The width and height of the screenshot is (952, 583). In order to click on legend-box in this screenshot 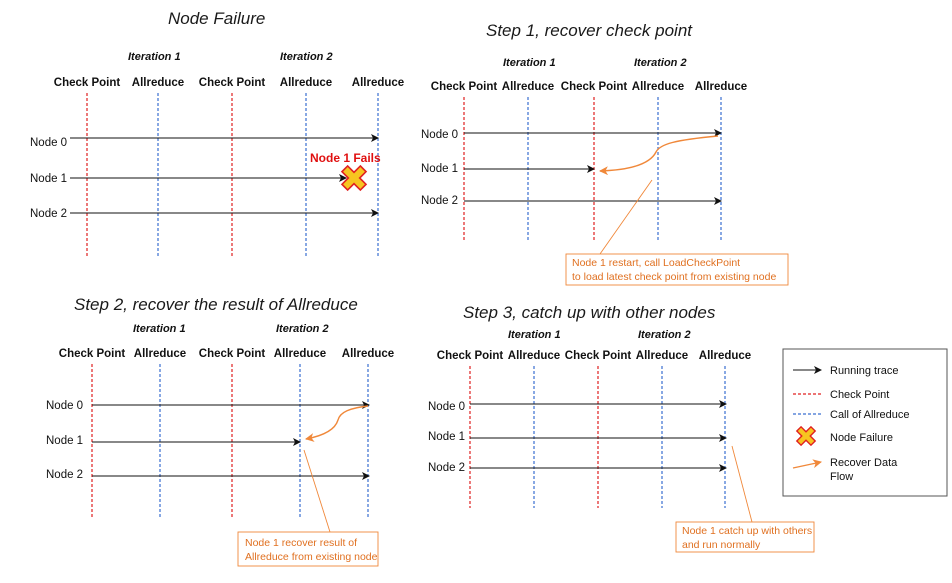, I will do `click(865, 422)`.